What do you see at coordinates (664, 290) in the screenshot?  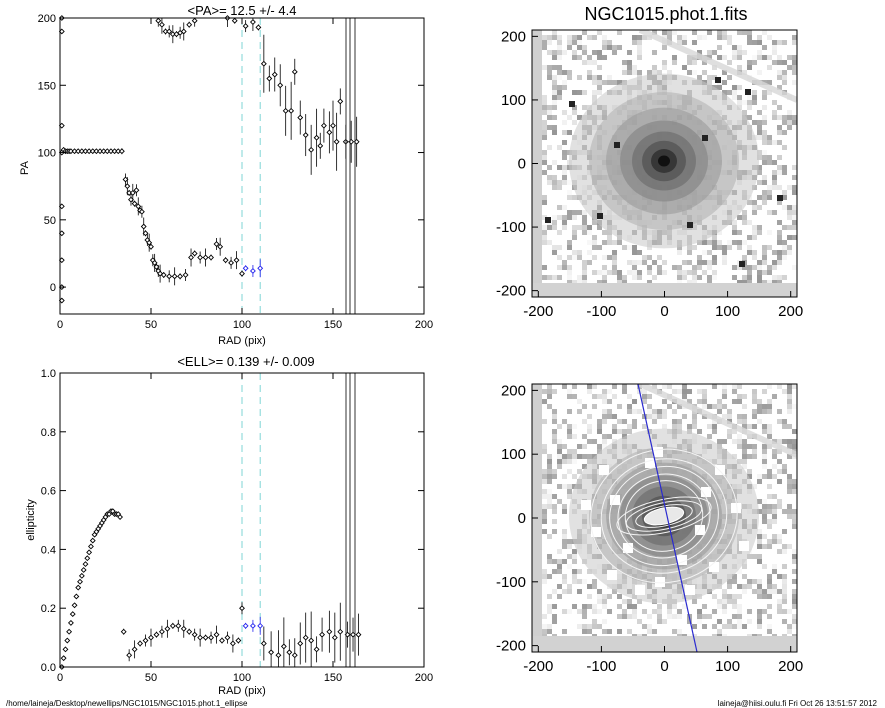 I see `image-bottom-strip` at bounding box center [664, 290].